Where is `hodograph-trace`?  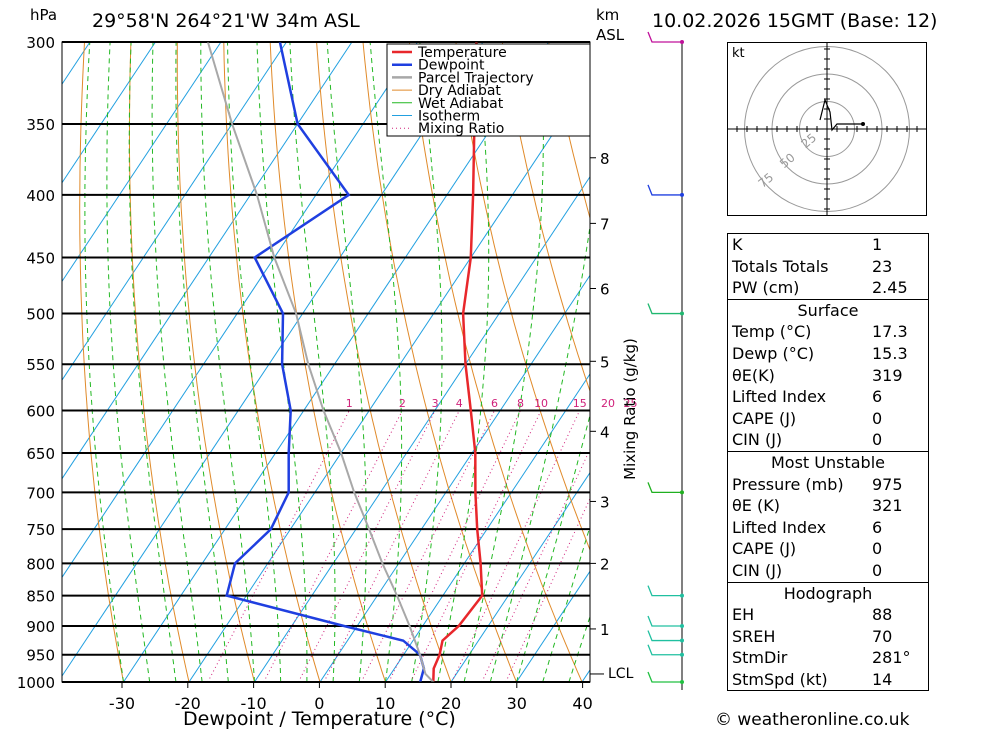 hodograph-trace is located at coordinates (841, 115).